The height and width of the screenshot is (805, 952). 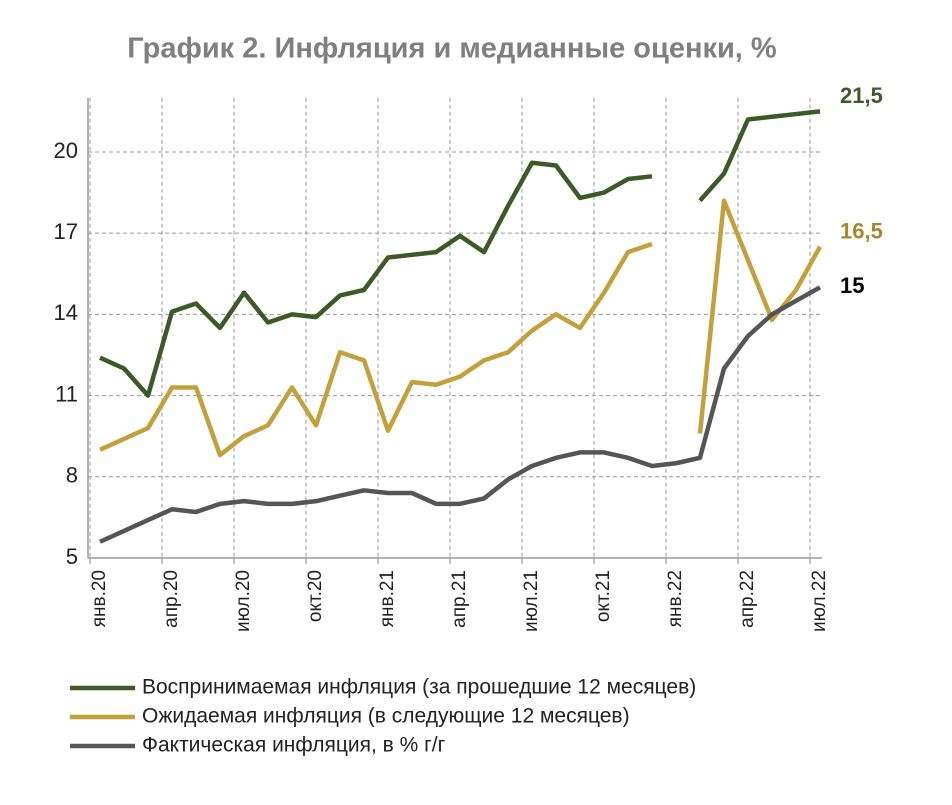 I want to click on y-tick-label: 5, so click(x=72, y=556).